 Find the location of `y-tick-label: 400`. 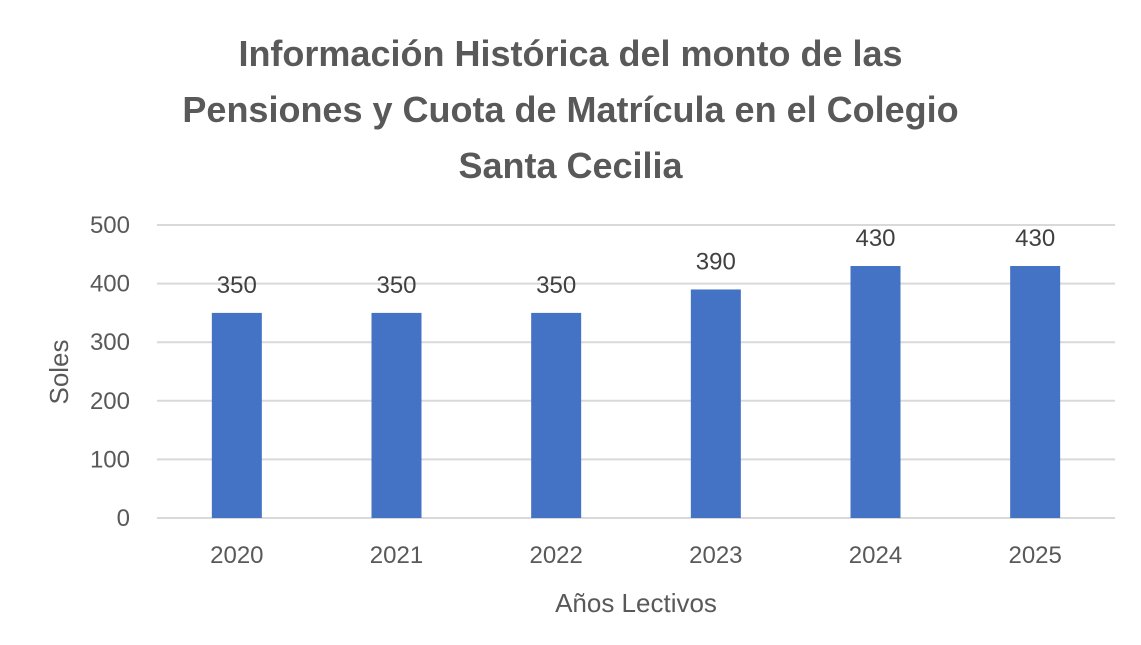

y-tick-label: 400 is located at coordinates (110, 284).